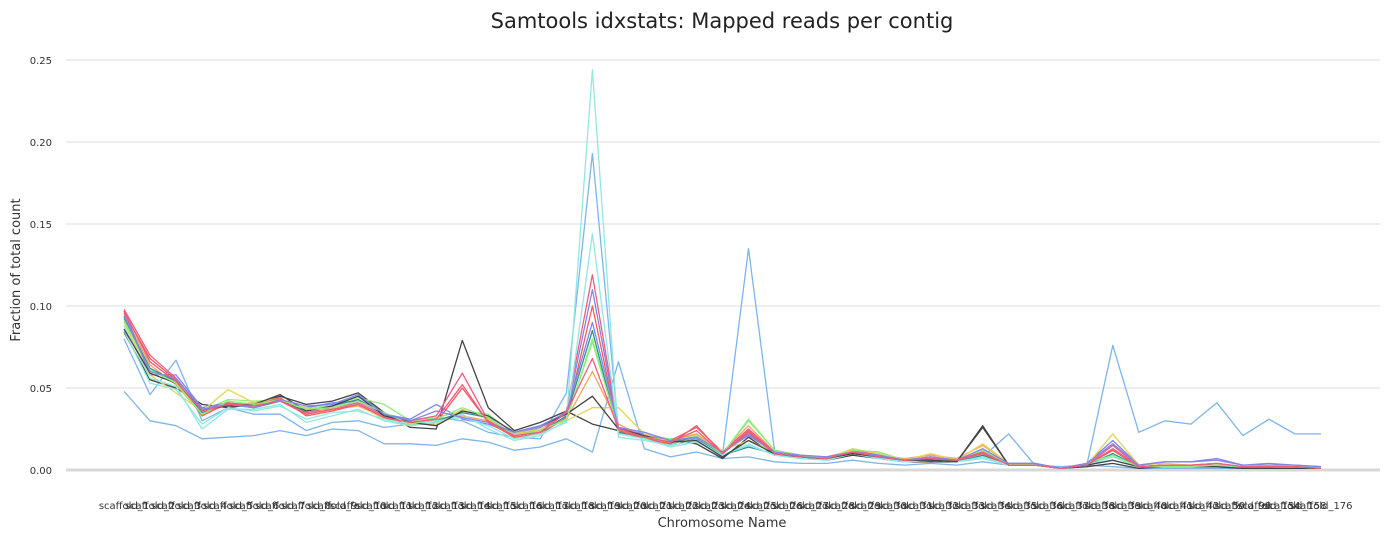 The width and height of the screenshot is (1389, 540). Describe the element at coordinates (1294, 506) in the screenshot. I see `x-tick-label: scaffold_158` at that location.